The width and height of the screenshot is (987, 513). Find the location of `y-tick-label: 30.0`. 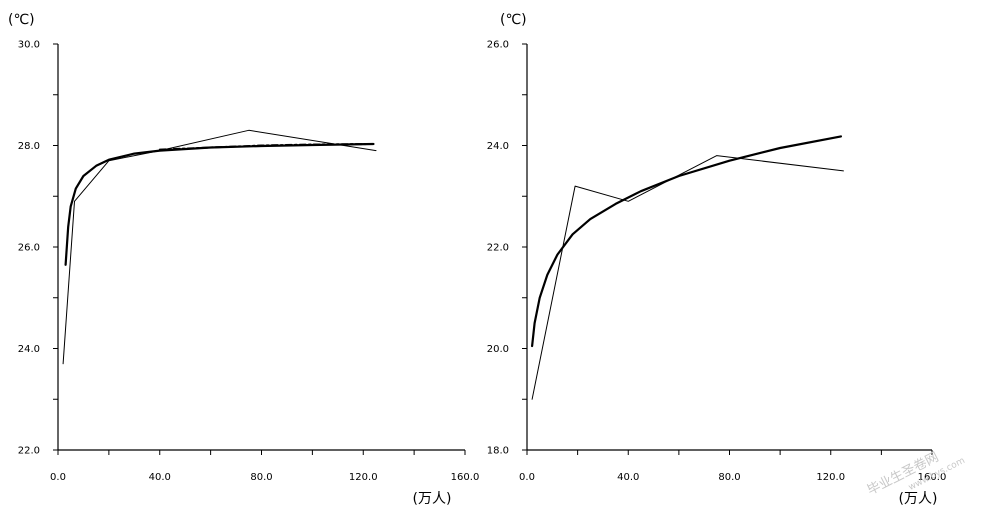

y-tick-label: 30.0 is located at coordinates (29, 45).